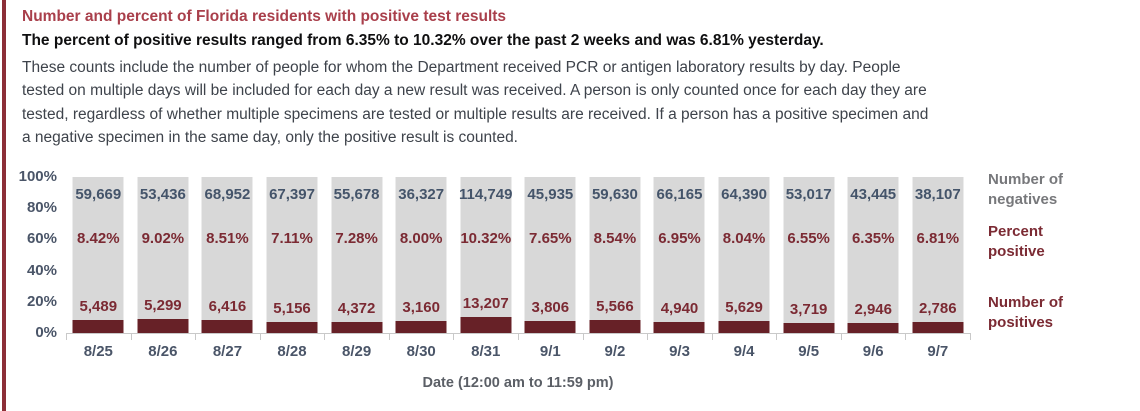 This screenshot has height=411, width=1140. I want to click on positives-value-label: 2,786, so click(938, 309).